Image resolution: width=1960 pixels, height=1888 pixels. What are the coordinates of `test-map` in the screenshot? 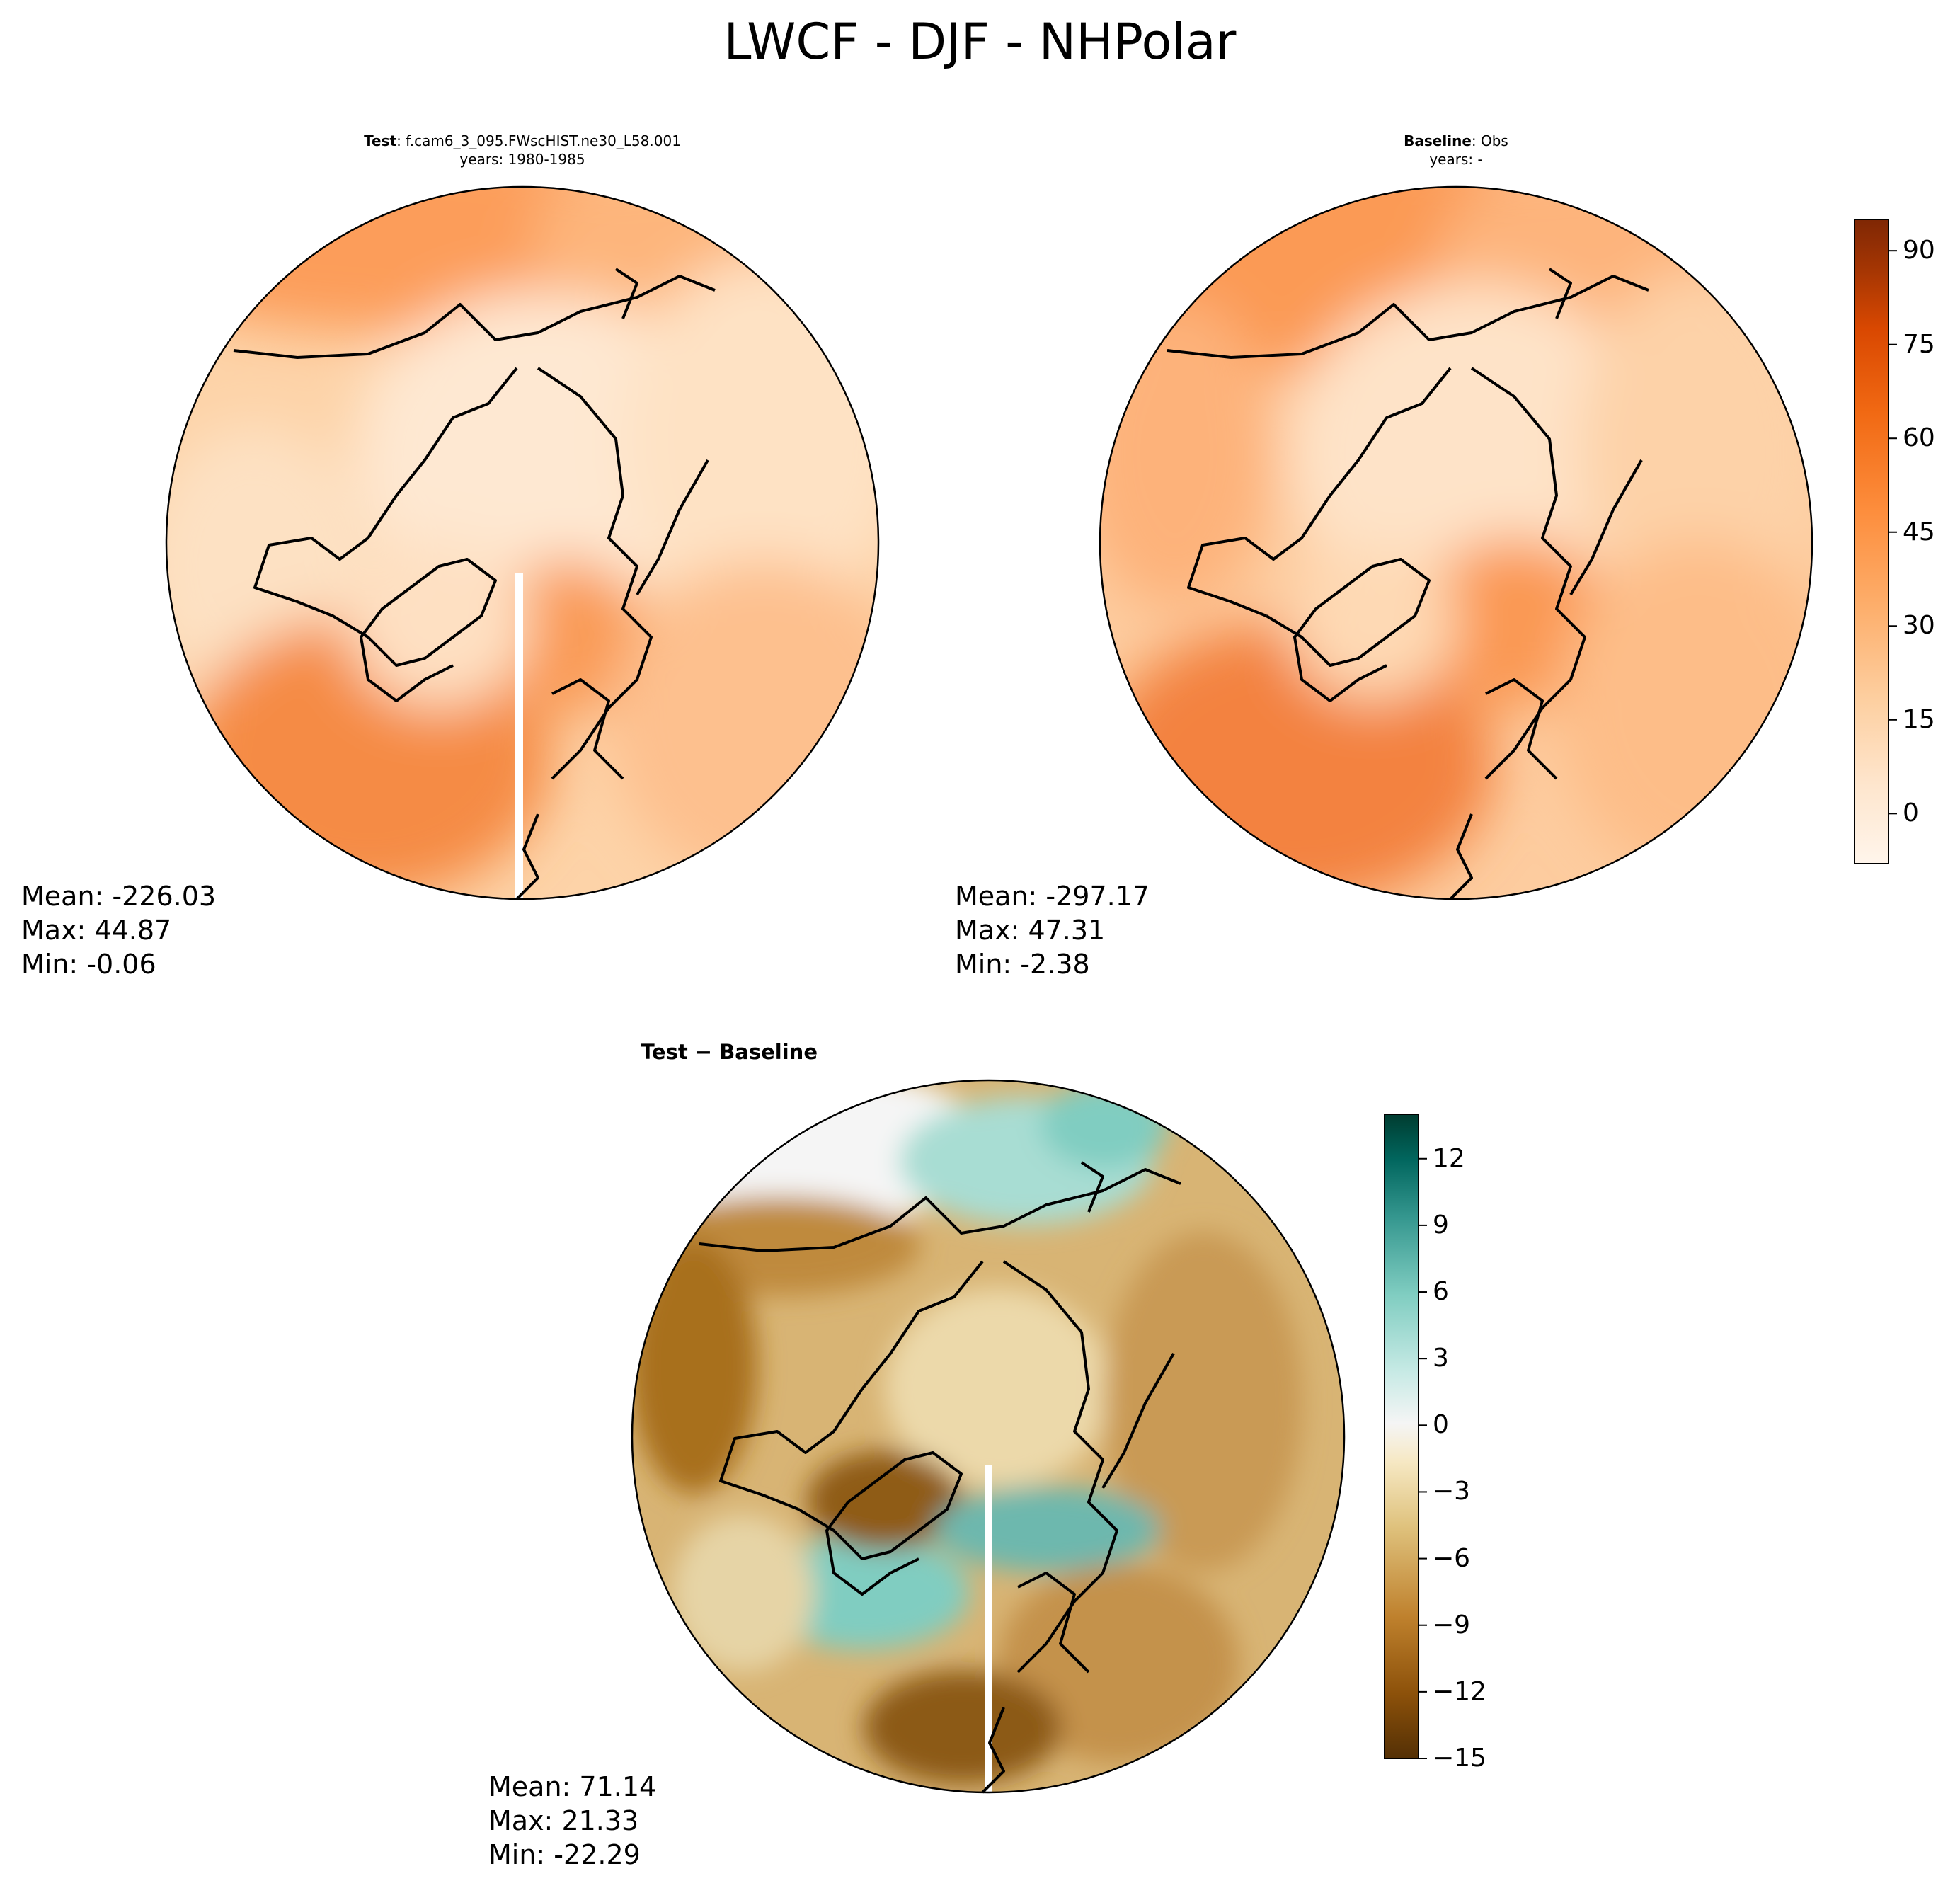 It's located at (522, 543).